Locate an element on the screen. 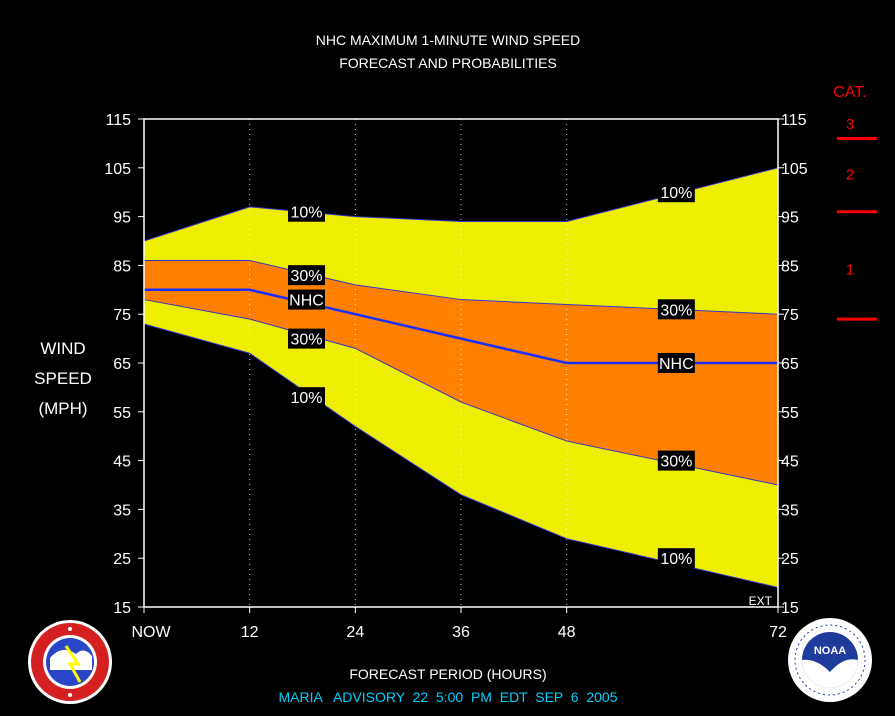 The width and height of the screenshot is (895, 716). y-tick-label-left-95: 95 is located at coordinates (122, 218).